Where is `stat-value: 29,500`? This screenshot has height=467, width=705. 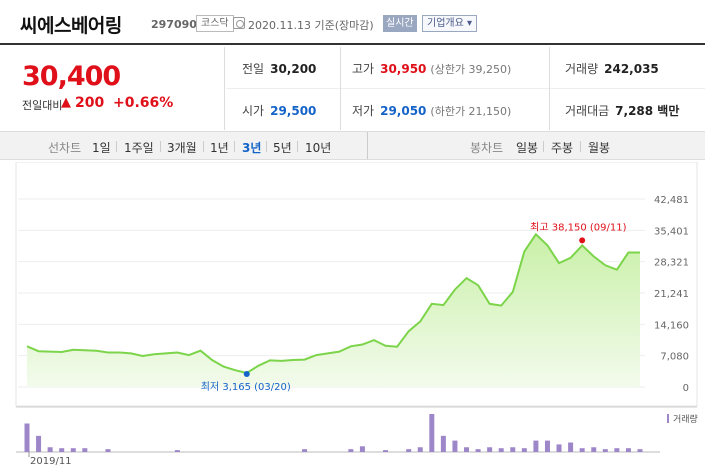 stat-value: 29,500 is located at coordinates (293, 111).